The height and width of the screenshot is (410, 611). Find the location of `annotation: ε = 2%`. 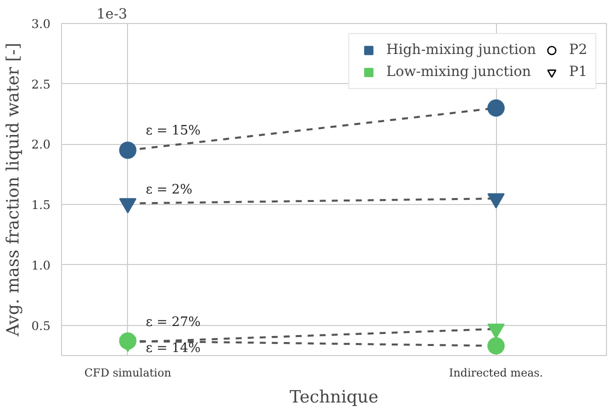

annotation: ε = 2% is located at coordinates (169, 190).